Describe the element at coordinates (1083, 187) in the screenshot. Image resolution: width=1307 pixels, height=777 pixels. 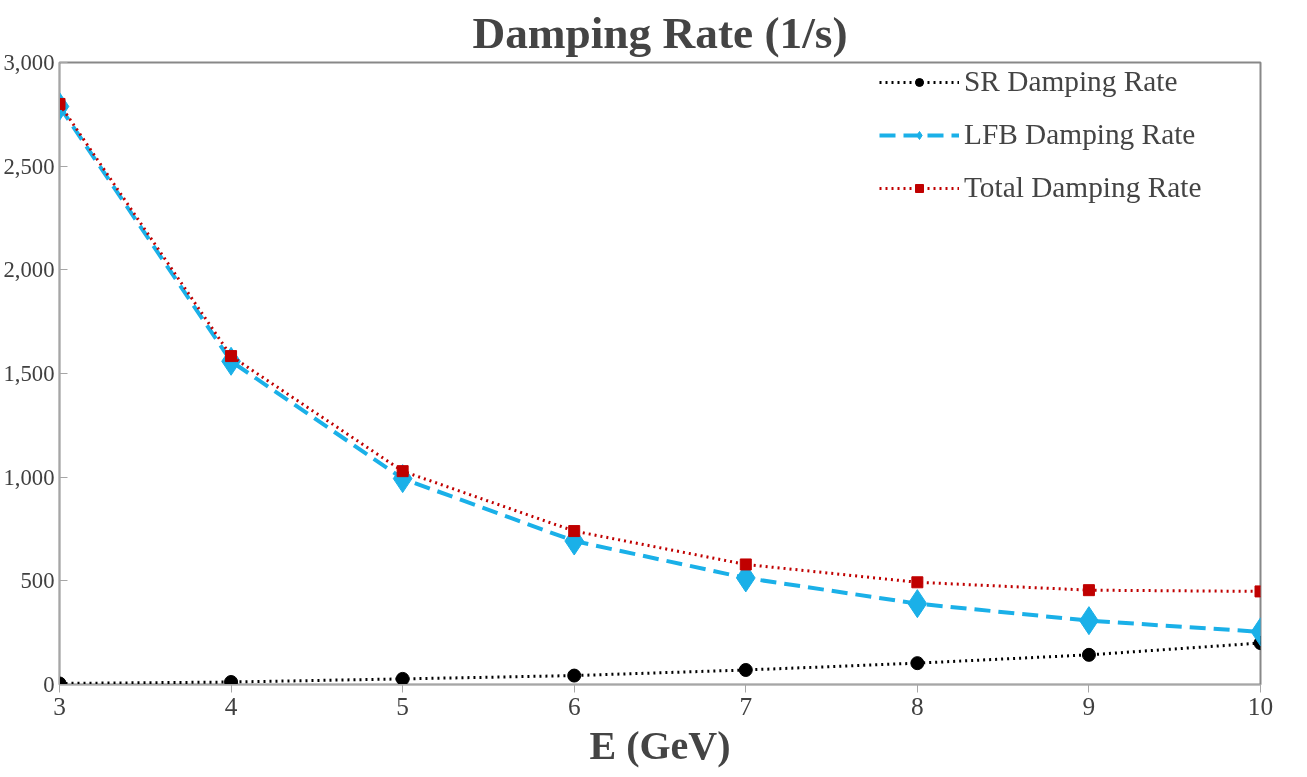
I see `legend-label: Total Damping Rate` at that location.